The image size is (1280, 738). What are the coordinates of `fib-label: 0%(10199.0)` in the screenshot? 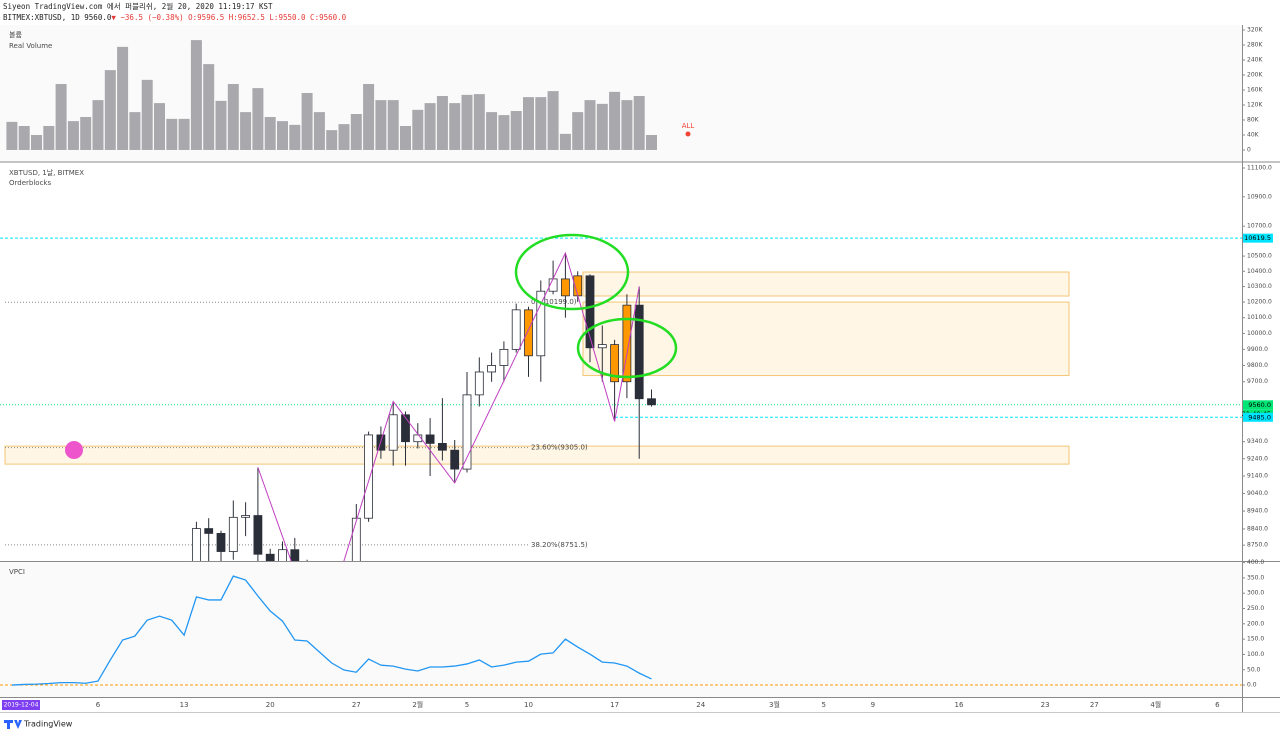 It's located at (554, 302).